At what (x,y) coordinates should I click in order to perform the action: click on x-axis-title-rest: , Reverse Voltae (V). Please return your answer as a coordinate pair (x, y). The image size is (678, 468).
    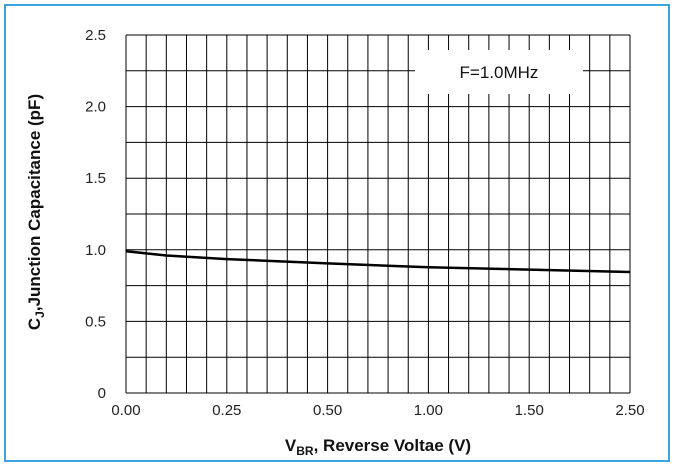
    Looking at the image, I should click on (392, 445).